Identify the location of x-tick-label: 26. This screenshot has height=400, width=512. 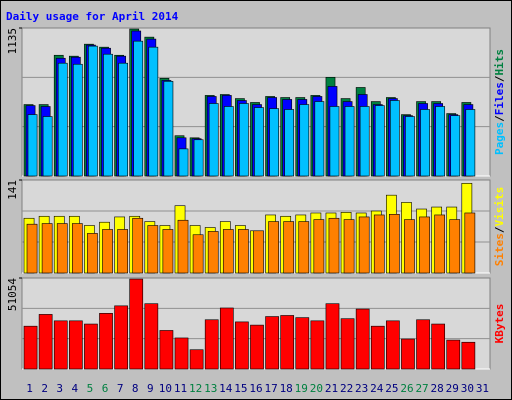
(406, 388).